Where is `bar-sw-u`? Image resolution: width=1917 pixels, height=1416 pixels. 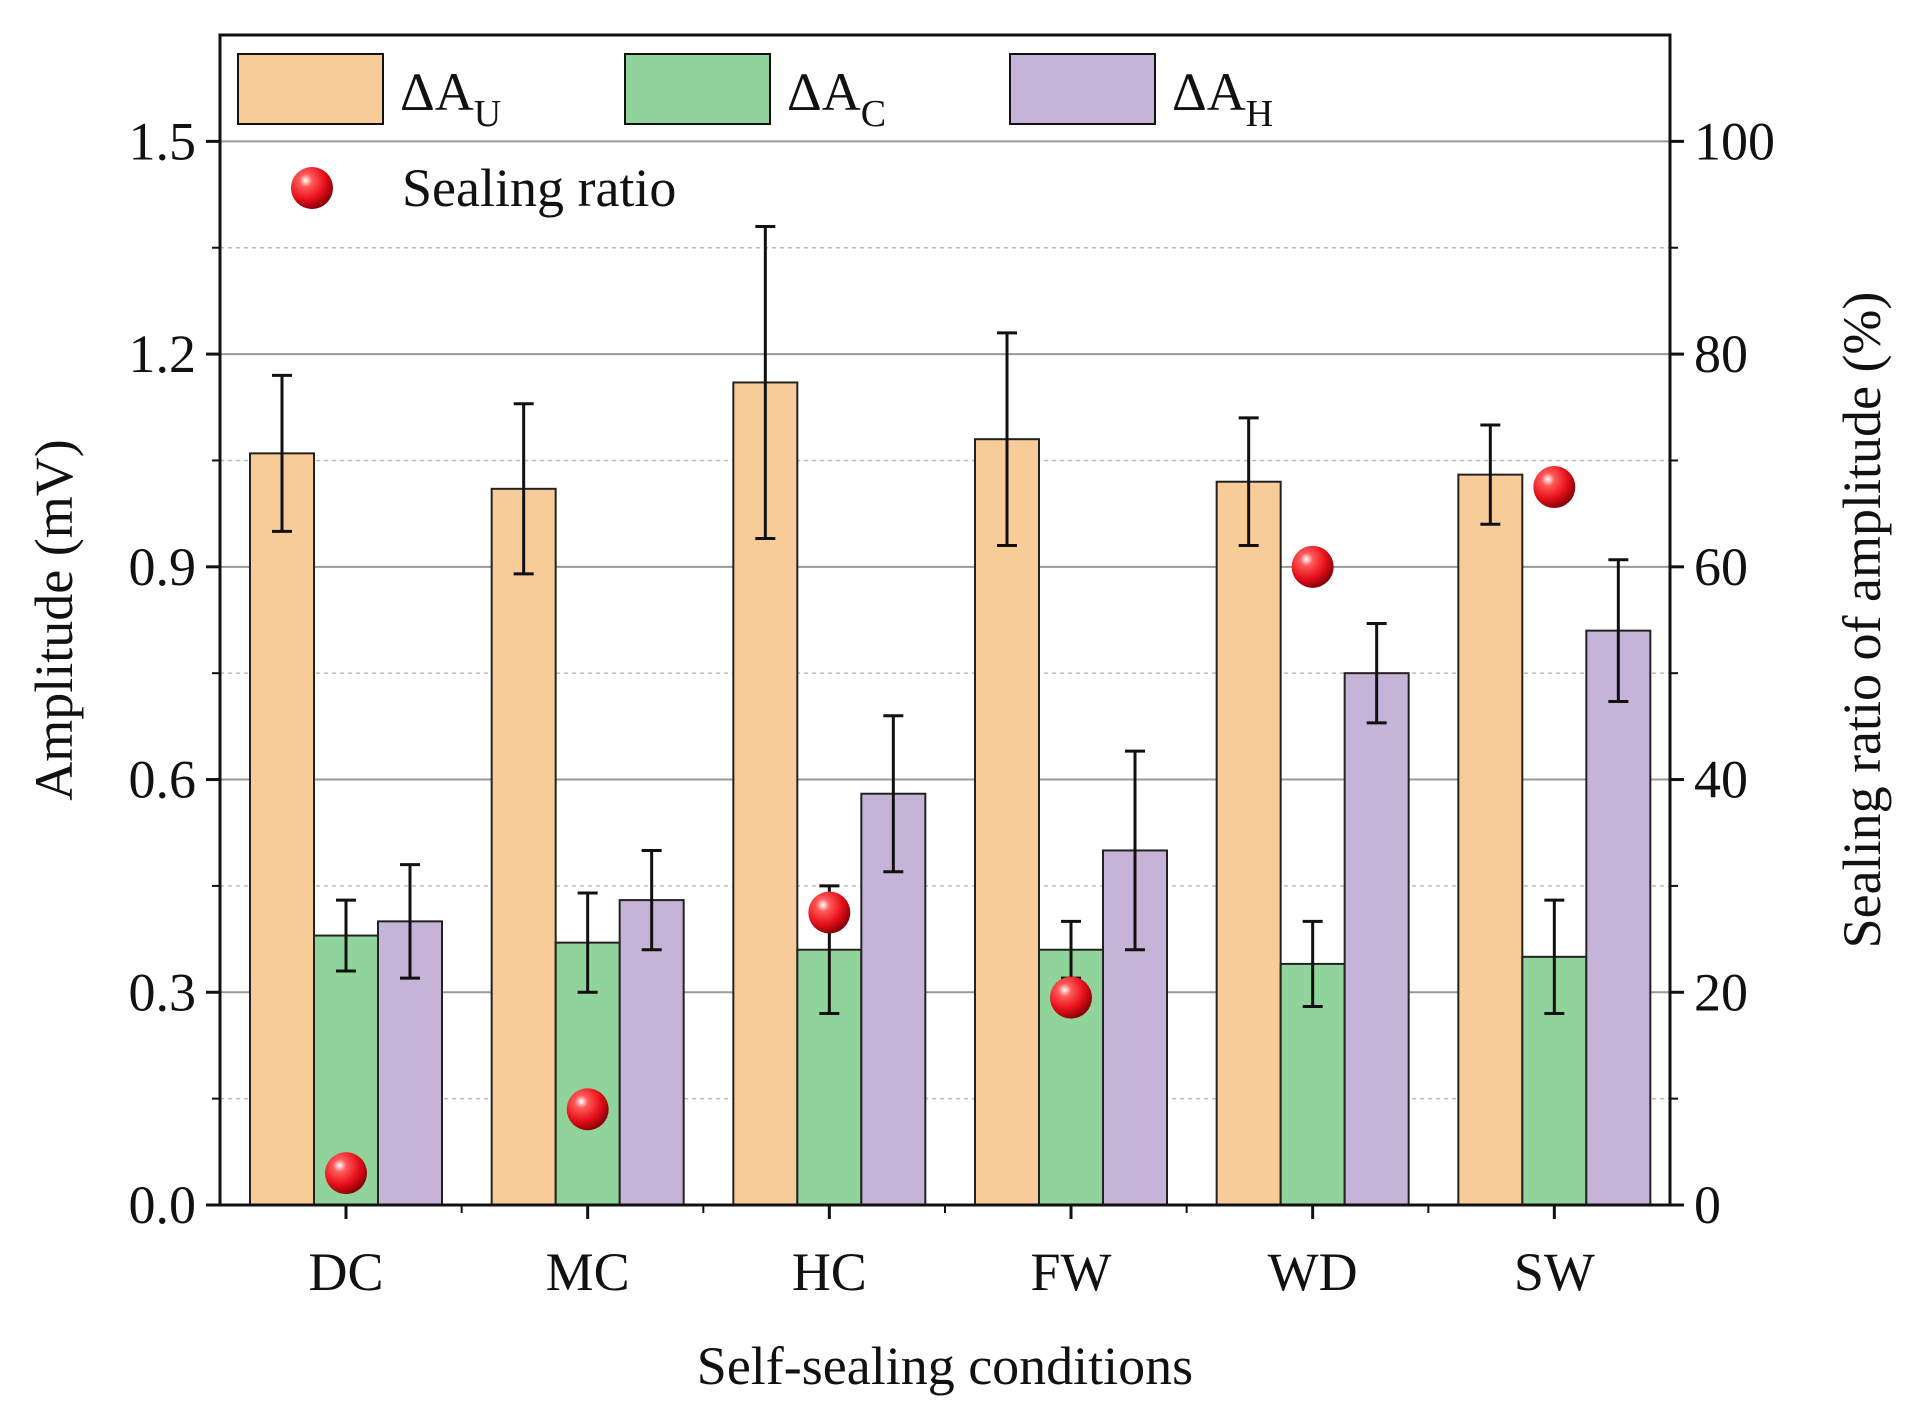
bar-sw-u is located at coordinates (1490, 839).